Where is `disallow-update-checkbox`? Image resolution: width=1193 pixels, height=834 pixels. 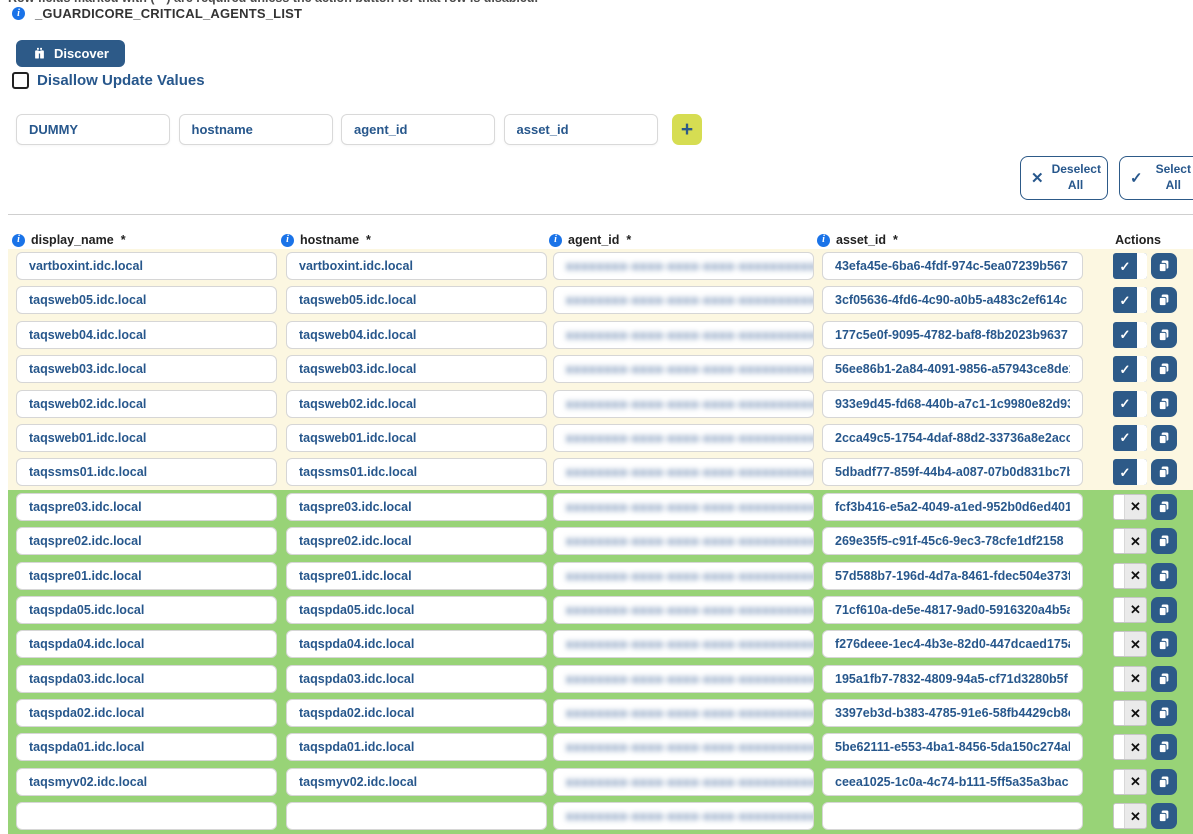
disallow-update-checkbox is located at coordinates (20, 80).